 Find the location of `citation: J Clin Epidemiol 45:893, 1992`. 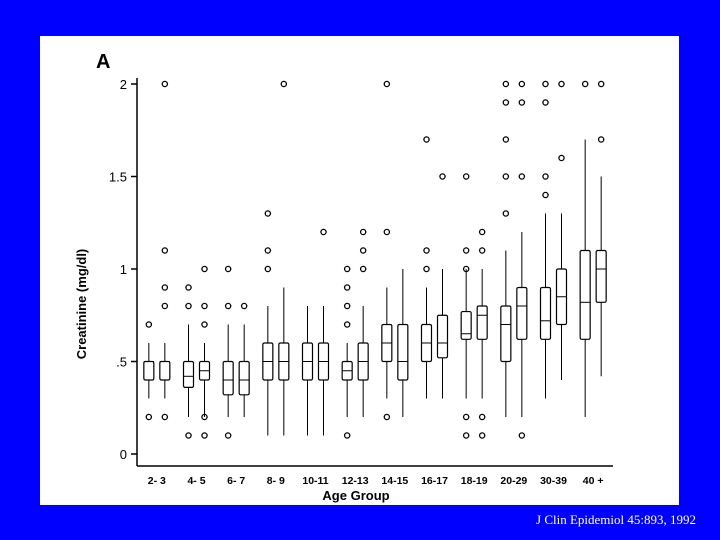

citation: J Clin Epidemiol 45:893, 1992 is located at coordinates (616, 519).